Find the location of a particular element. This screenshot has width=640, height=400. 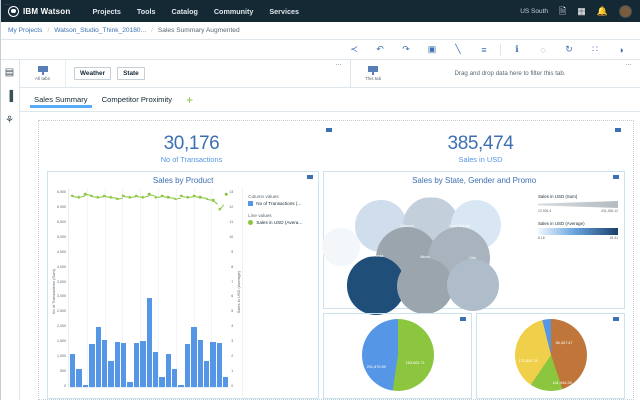

tab-sales-summary: Sales Summary is located at coordinates (61, 99).